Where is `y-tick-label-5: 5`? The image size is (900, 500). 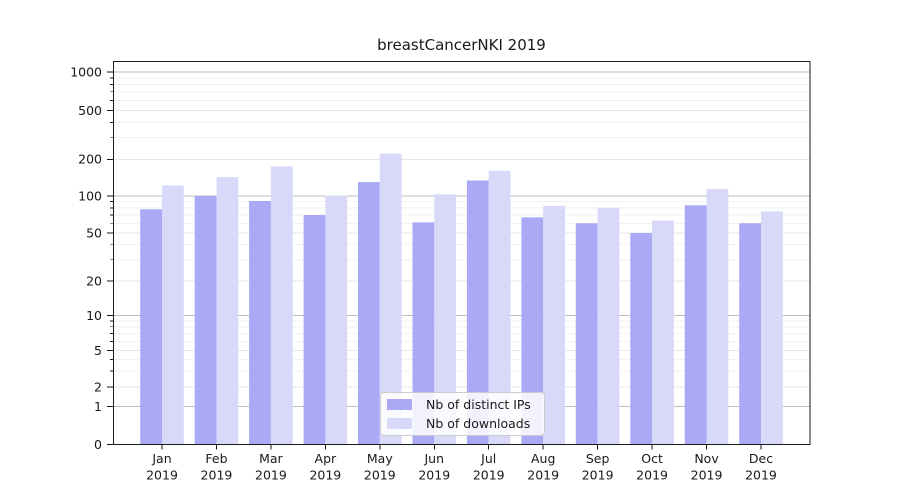 y-tick-label-5: 5 is located at coordinates (98, 350).